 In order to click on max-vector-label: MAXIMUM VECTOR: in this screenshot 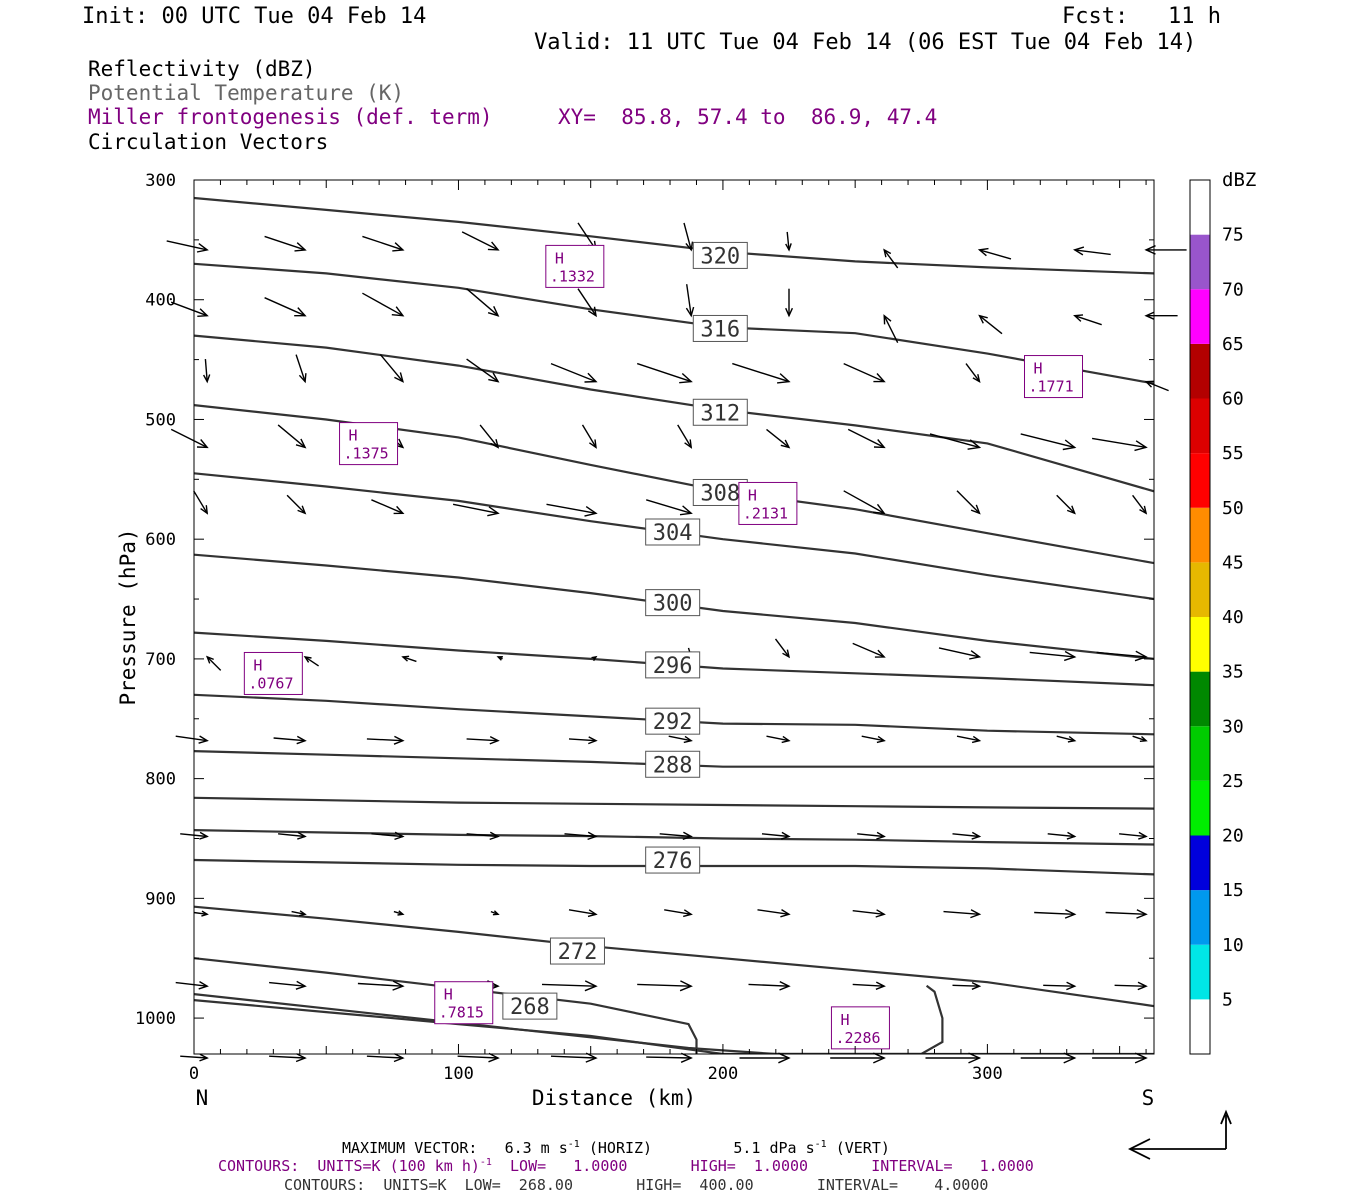, I will do `click(410, 1148)`.